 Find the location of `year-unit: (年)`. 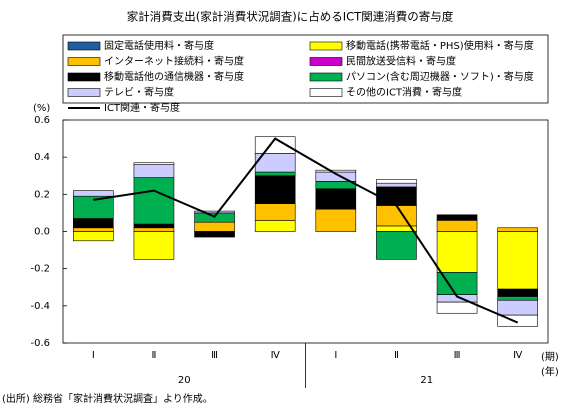

year-unit: (年) is located at coordinates (550, 371).